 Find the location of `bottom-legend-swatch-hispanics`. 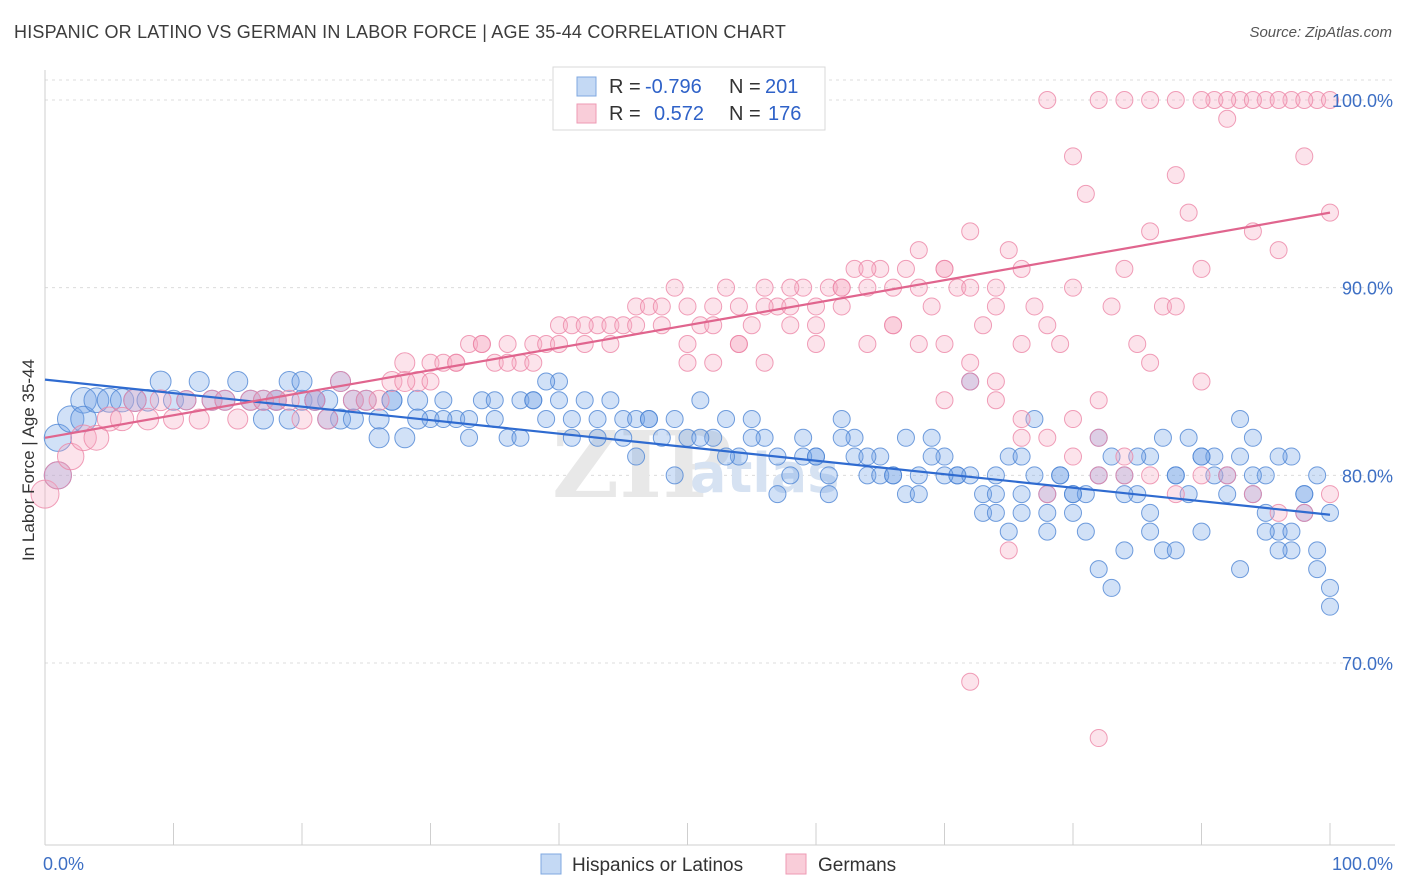

bottom-legend-swatch-hispanics is located at coordinates (551, 864).